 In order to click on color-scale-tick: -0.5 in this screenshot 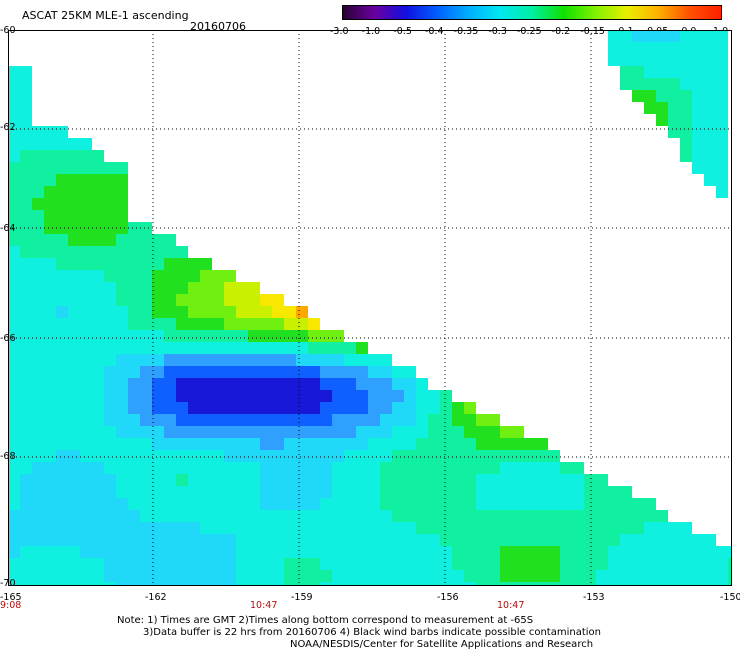, I will do `click(402, 31)`.